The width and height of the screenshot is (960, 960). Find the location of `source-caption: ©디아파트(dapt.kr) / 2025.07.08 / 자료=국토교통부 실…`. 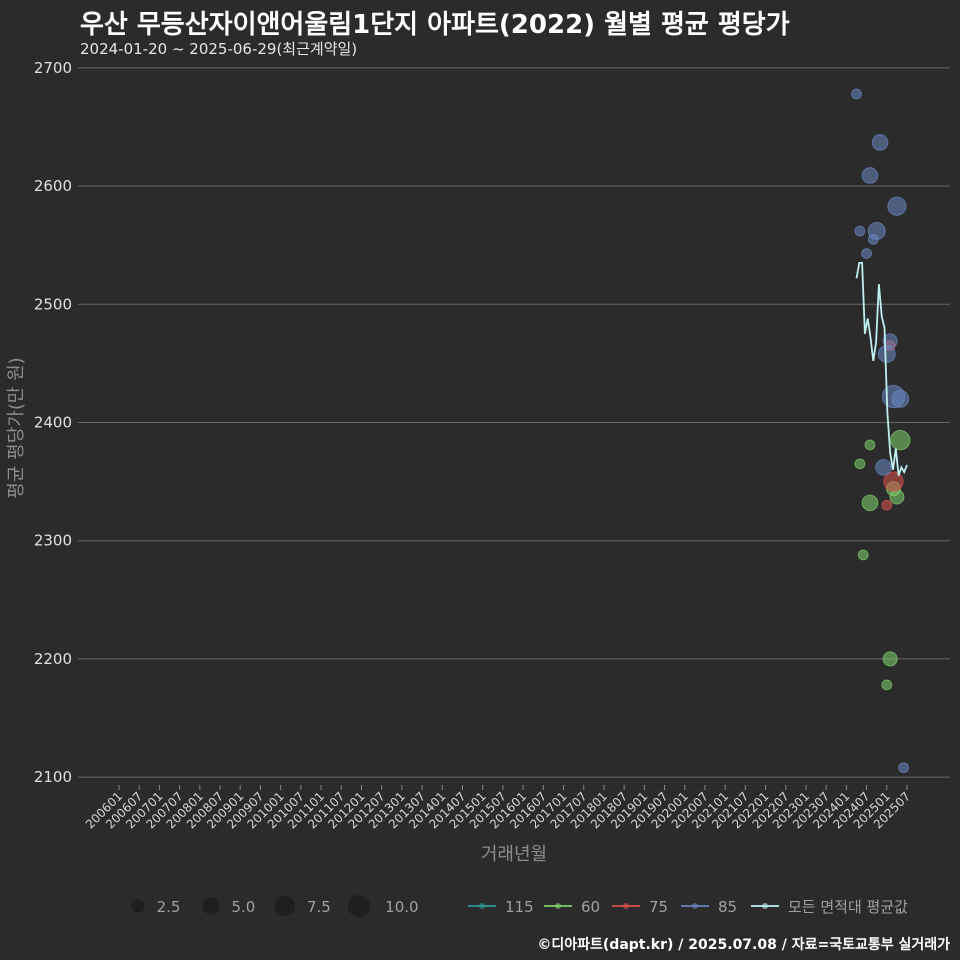

source-caption: ©디아파트(dapt.kr) / 2025.07.08 / 자료=국토교통부 실… is located at coordinates (743, 945).